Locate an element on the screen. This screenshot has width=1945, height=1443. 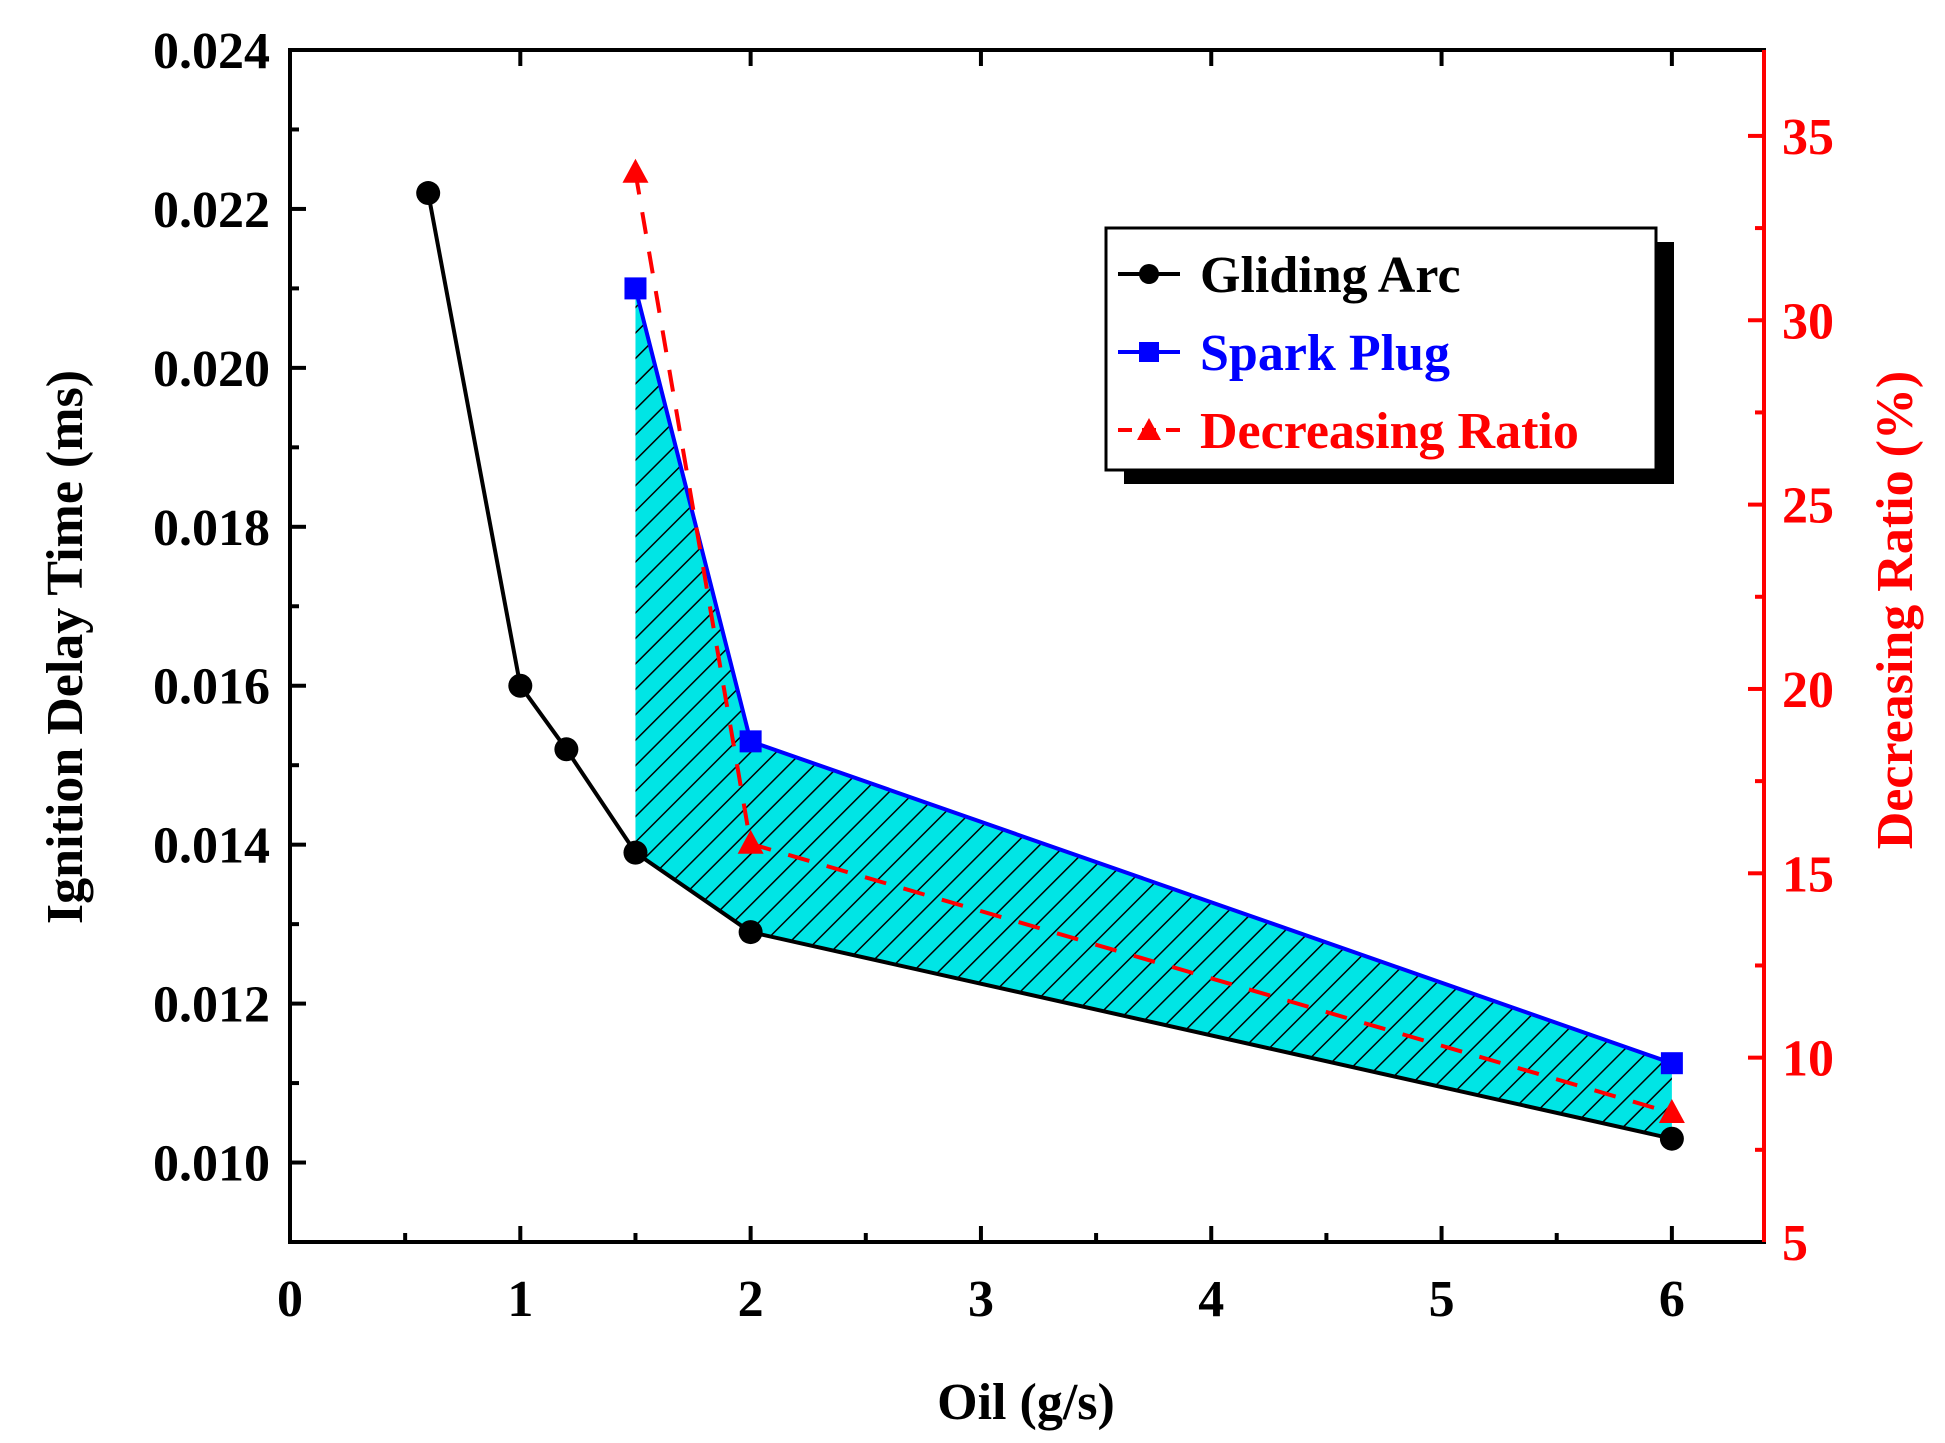
legend-box is located at coordinates (1381, 349).